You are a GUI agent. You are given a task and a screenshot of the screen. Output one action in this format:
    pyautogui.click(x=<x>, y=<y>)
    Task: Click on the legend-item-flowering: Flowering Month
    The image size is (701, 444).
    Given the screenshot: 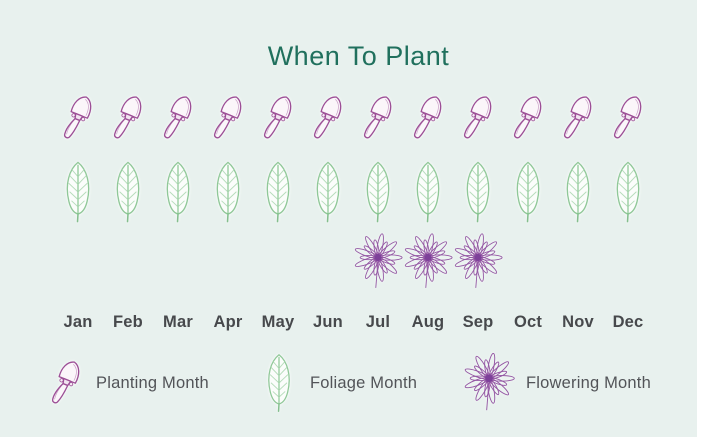 What is the action you would take?
    pyautogui.click(x=556, y=383)
    